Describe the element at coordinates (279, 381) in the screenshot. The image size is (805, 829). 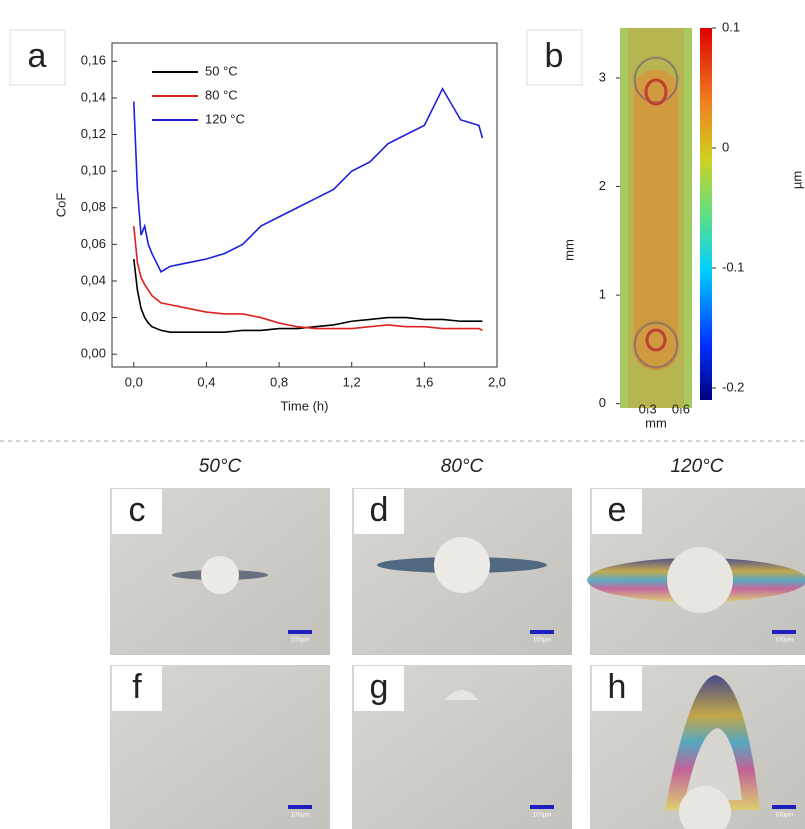
I see `x-tick-label: 0,8` at that location.